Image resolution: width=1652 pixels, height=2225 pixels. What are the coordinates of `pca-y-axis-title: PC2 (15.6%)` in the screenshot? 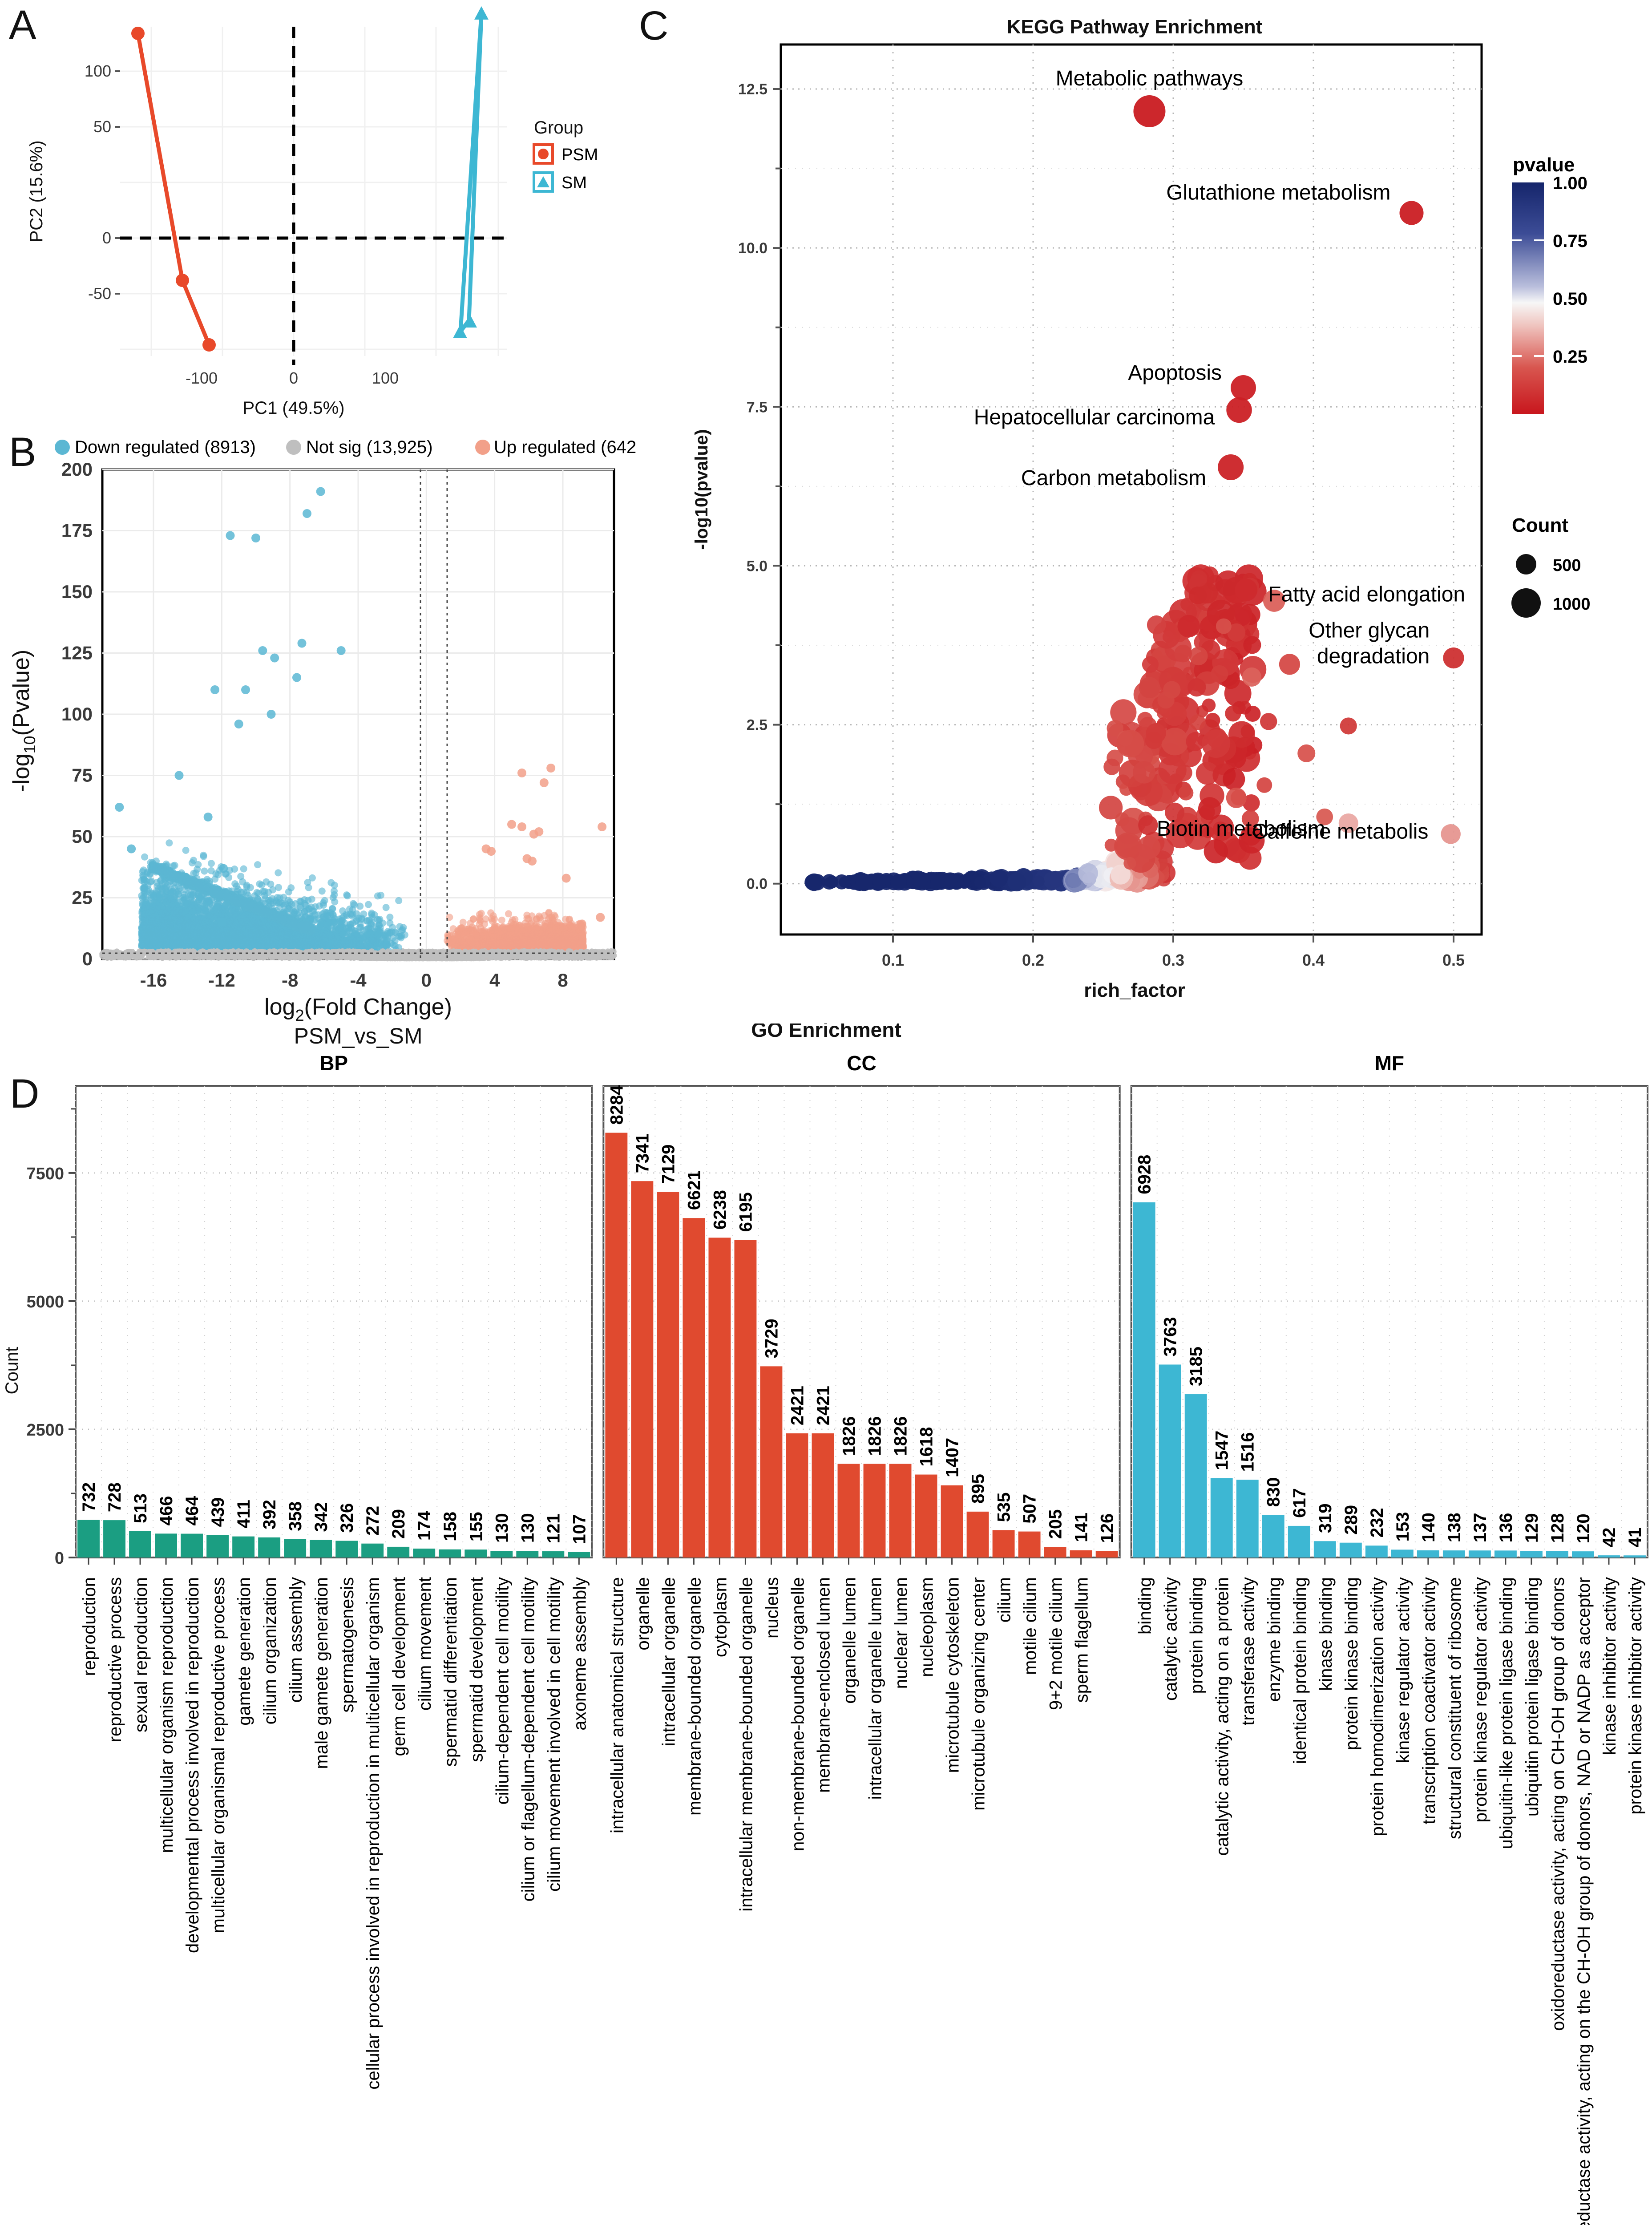 It's located at (37, 192).